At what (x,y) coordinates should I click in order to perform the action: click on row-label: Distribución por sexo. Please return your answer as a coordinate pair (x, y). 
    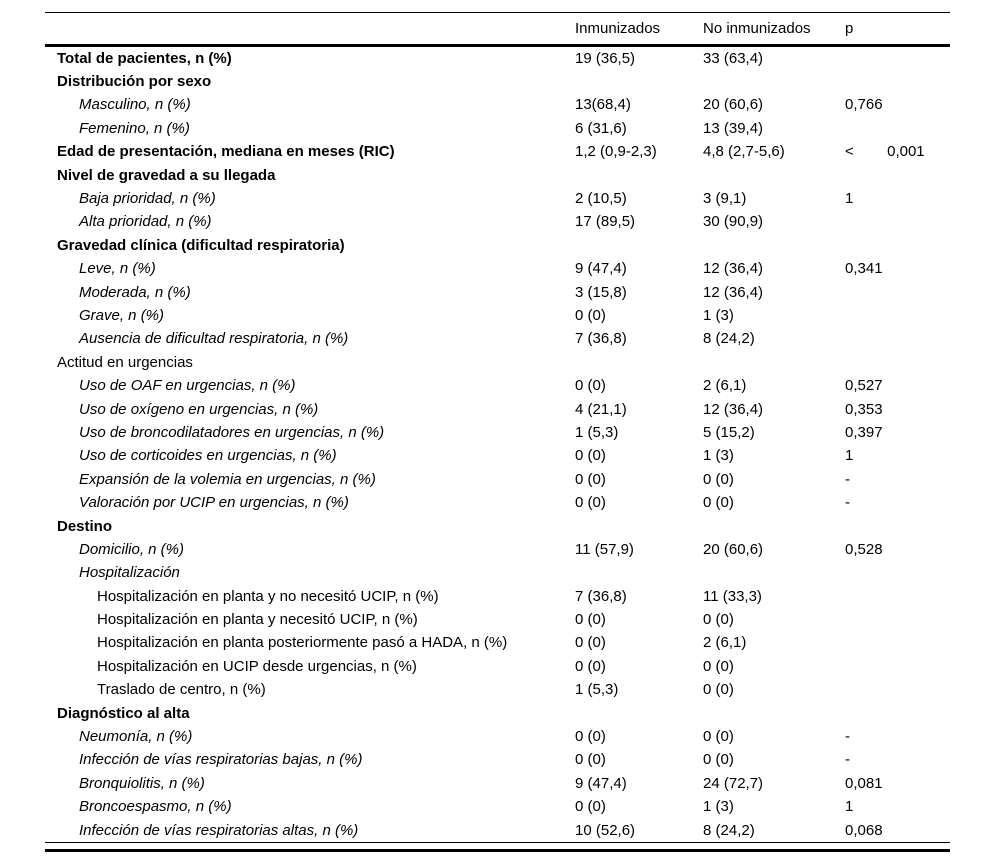
    Looking at the image, I should click on (134, 82).